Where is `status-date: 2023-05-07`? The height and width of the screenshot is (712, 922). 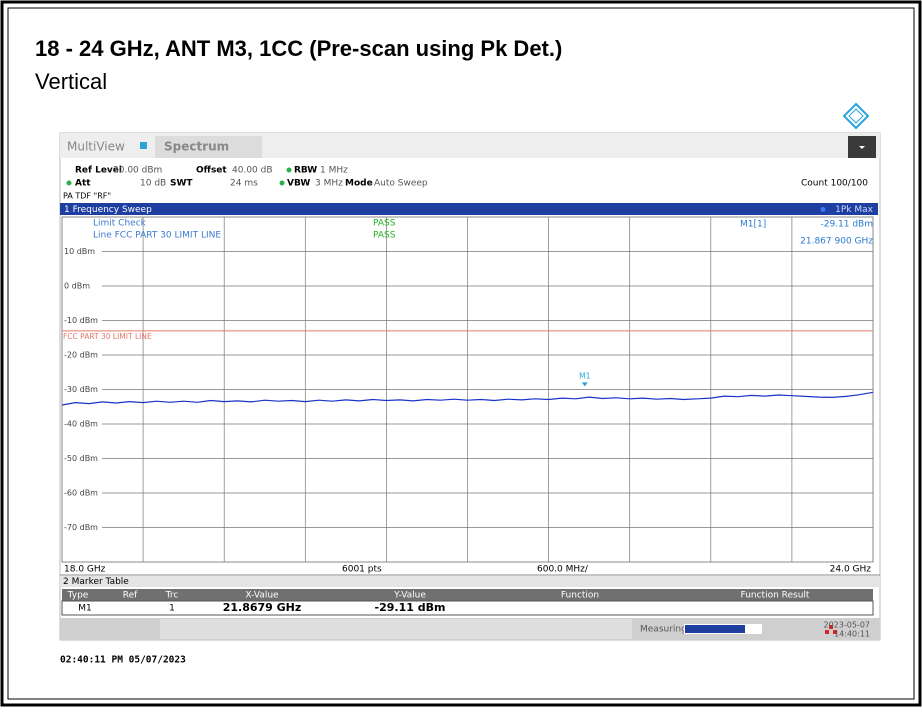 status-date: 2023-05-07 is located at coordinates (847, 625).